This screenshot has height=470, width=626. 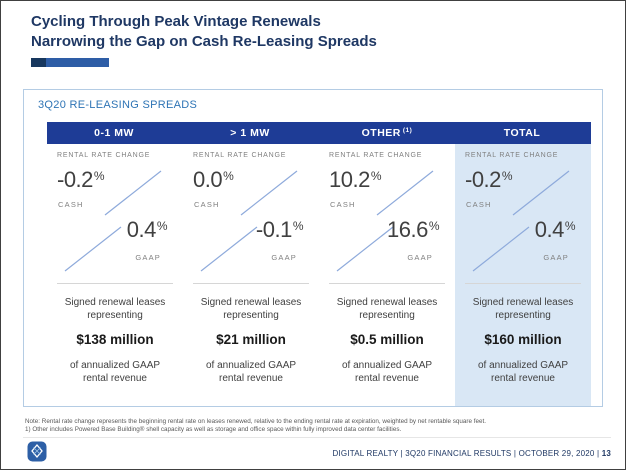 I want to click on header-text: OTHER, so click(x=381, y=133).